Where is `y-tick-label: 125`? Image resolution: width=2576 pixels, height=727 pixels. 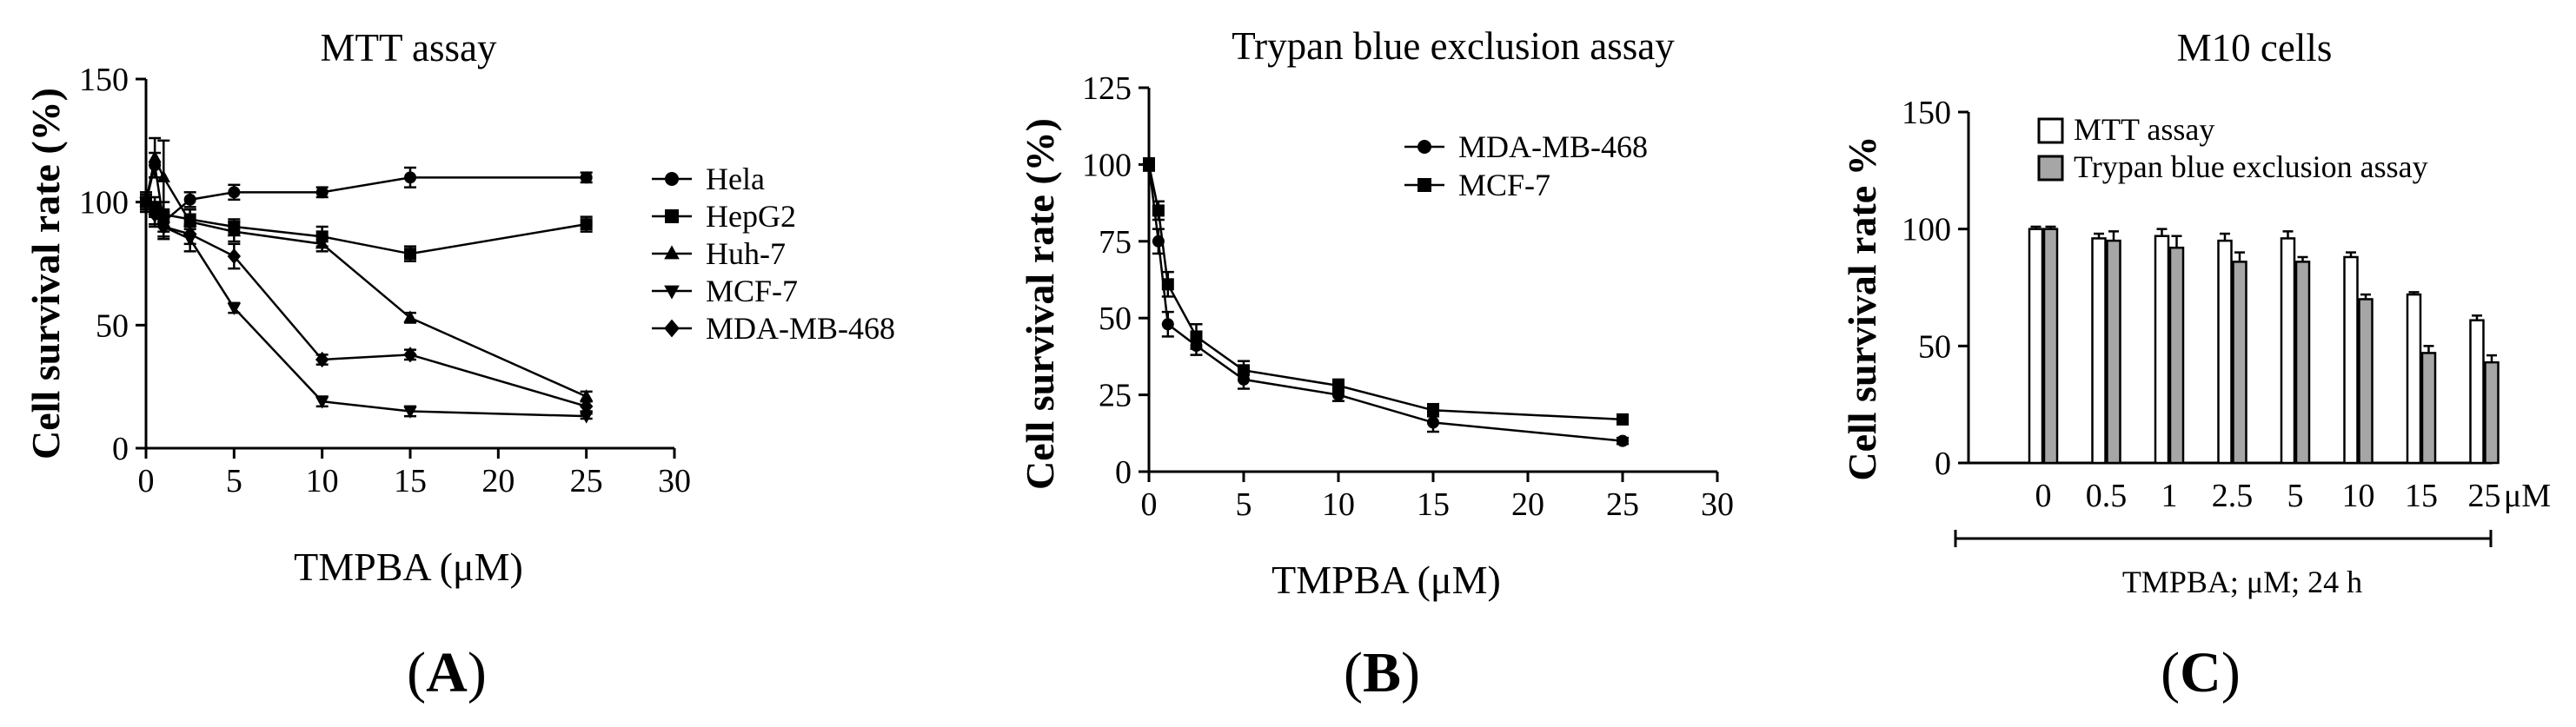
y-tick-label: 125 is located at coordinates (1107, 89).